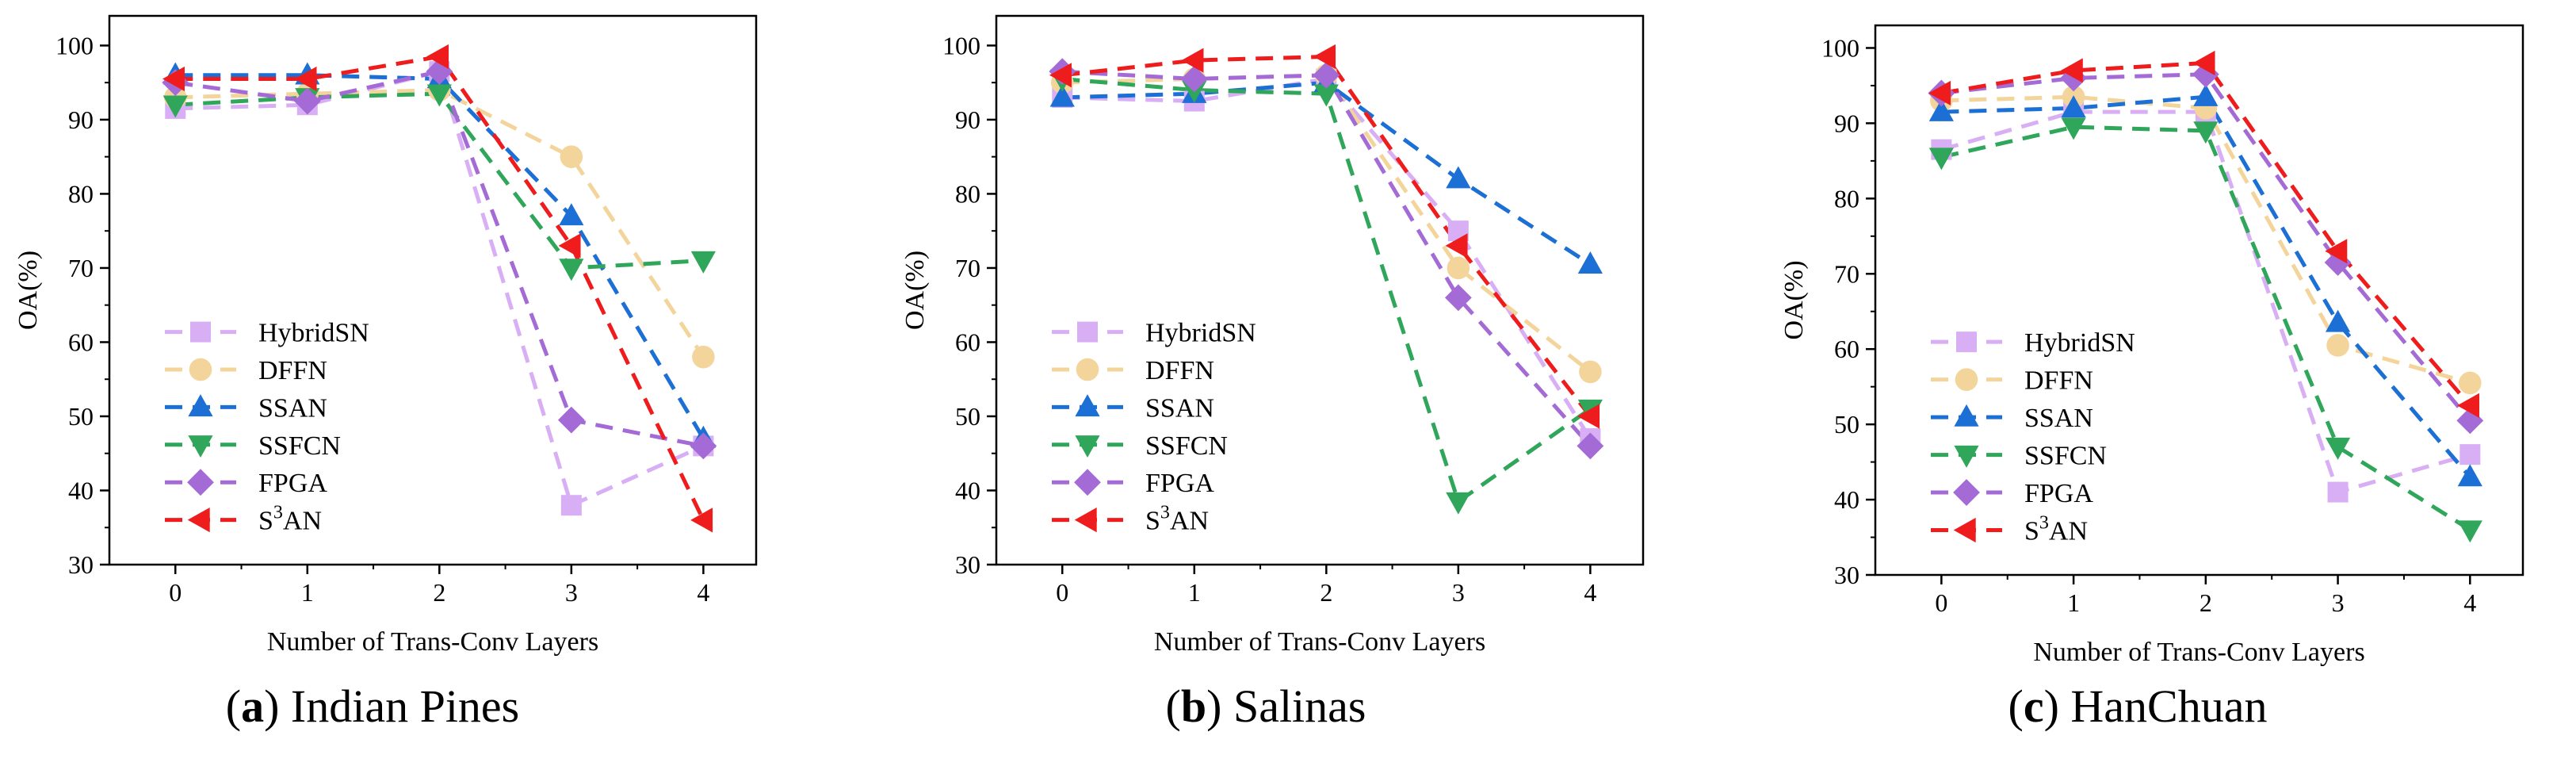 The width and height of the screenshot is (2576, 770). What do you see at coordinates (1179, 408) in the screenshot?
I see `legend-label-text: SSAN` at bounding box center [1179, 408].